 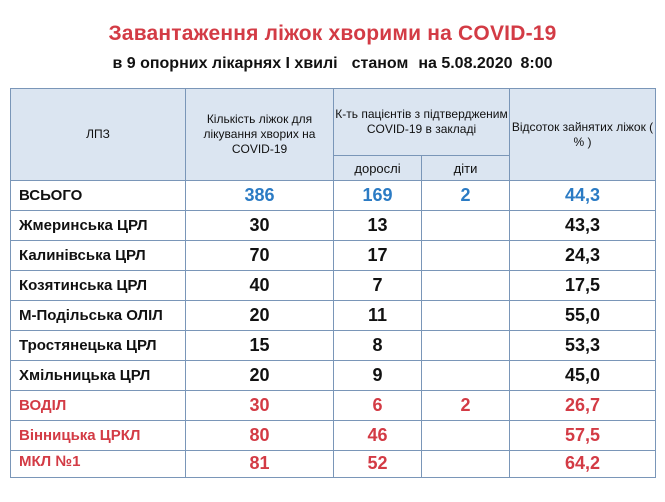 I want to click on table-row: Козятинська ЦРЛ 40 7 17,5, so click(x=333, y=285).